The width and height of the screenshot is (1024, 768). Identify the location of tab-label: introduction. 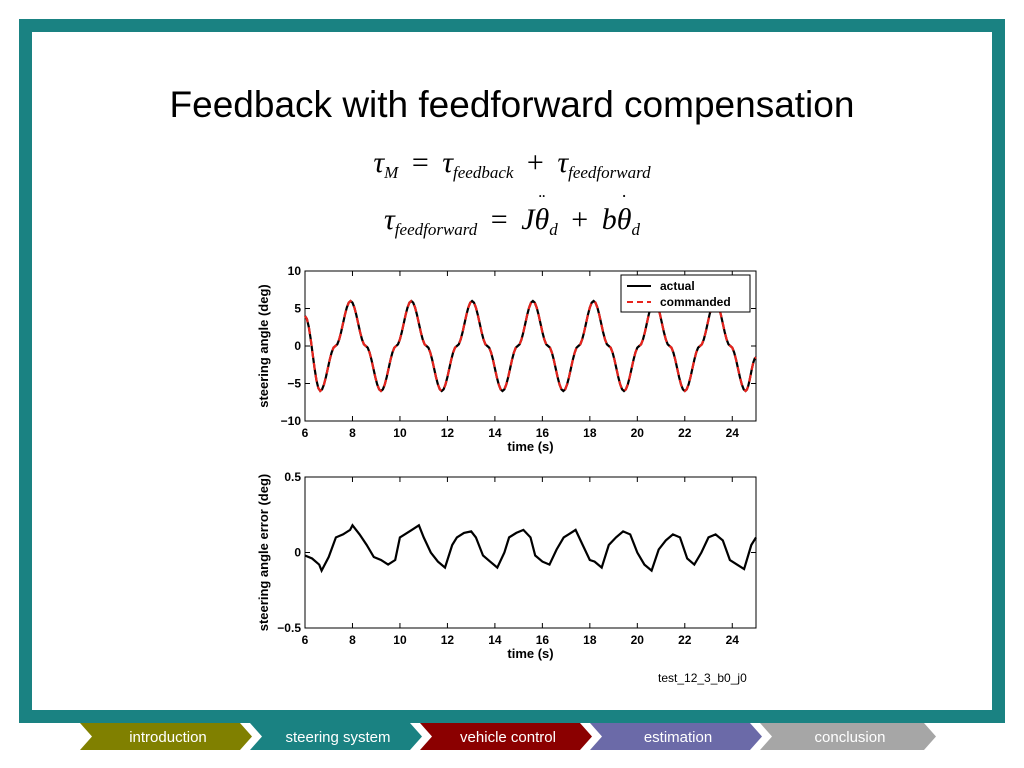
(168, 737).